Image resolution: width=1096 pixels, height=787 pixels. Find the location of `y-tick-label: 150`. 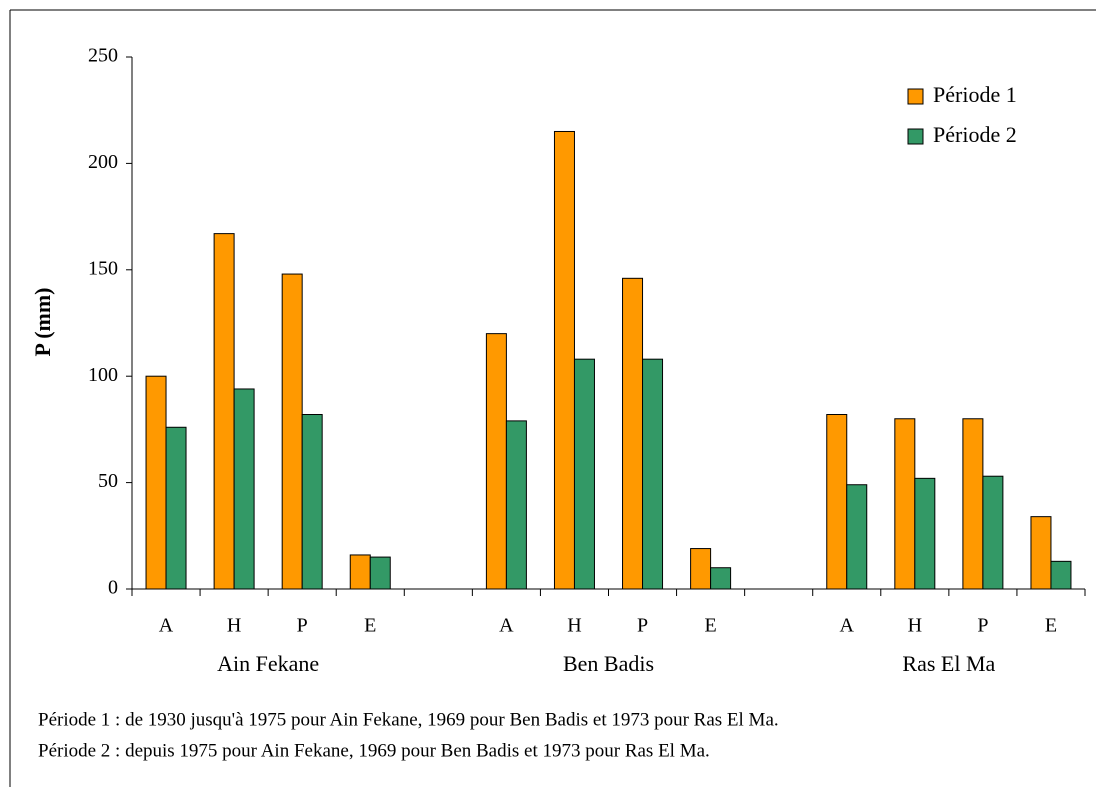

y-tick-label: 150 is located at coordinates (103, 268).